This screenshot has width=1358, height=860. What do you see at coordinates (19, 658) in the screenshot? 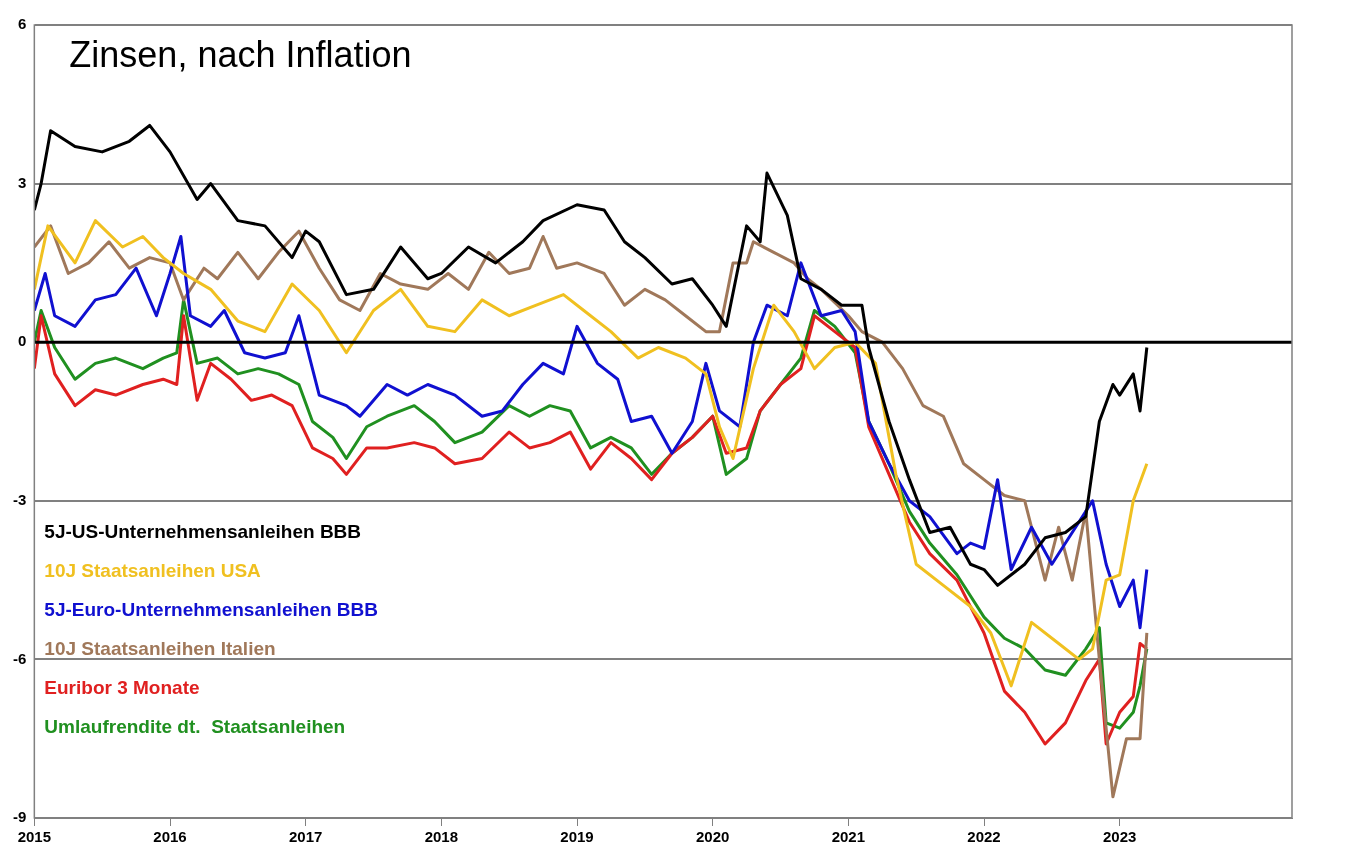
I see `y-tick-label: -6` at bounding box center [19, 658].